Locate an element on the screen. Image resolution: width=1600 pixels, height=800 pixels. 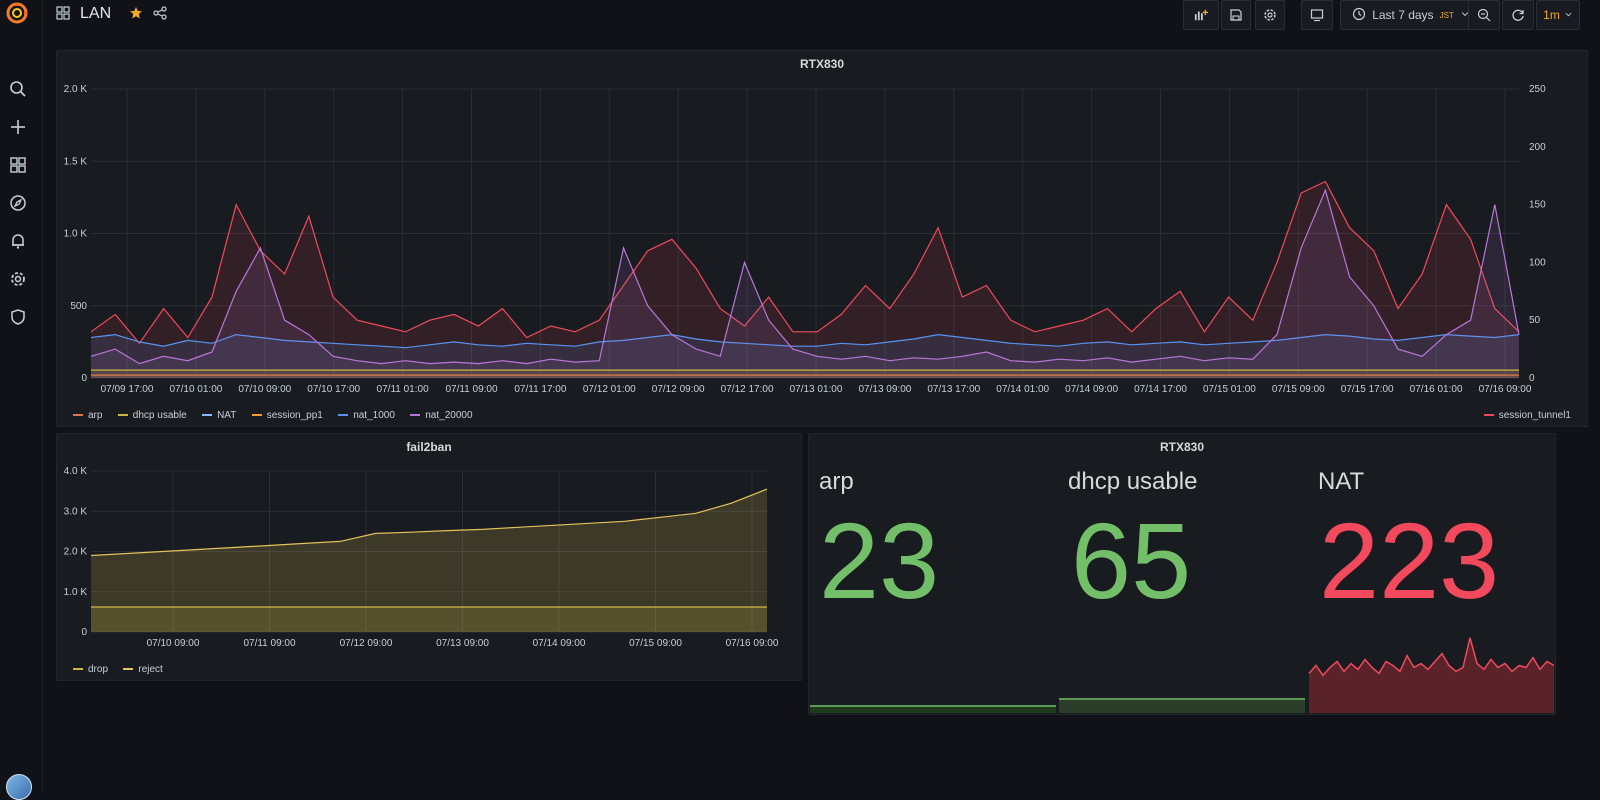
legend-item-session-tunnel1: session_tunnel1 is located at coordinates (1527, 415).